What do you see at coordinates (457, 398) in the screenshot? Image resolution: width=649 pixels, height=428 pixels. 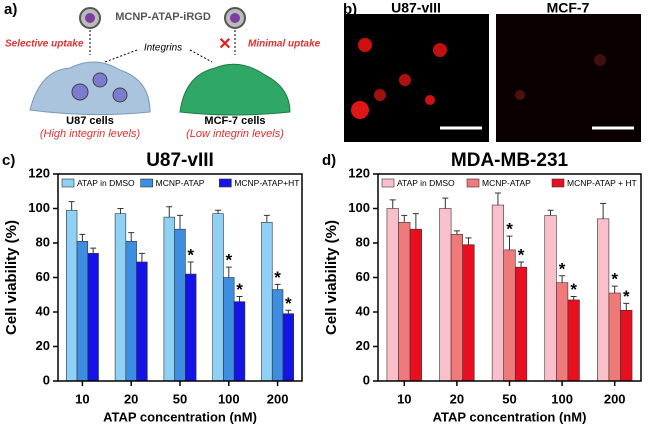 I see `x-tick-label: 20` at bounding box center [457, 398].